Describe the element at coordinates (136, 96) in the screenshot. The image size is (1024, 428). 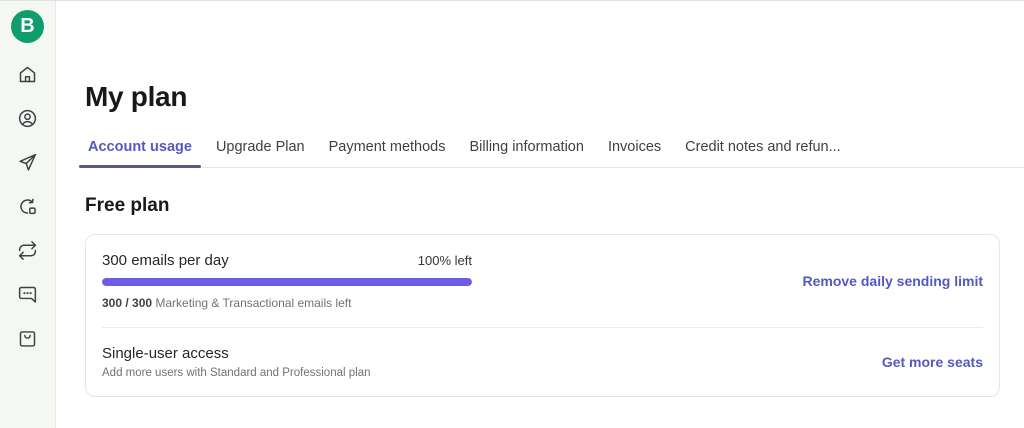
I see `page-title: My plan` at that location.